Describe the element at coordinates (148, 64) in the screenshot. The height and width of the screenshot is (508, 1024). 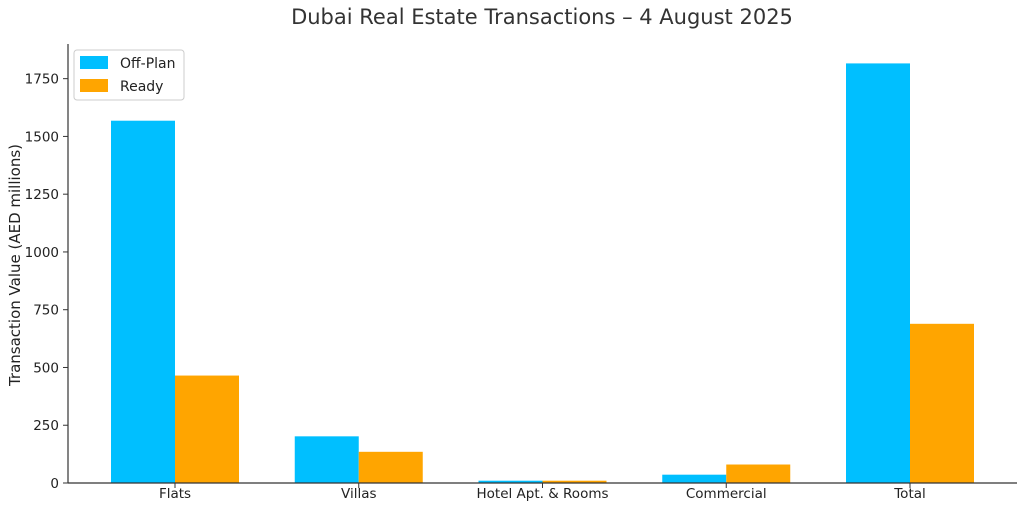
I see `legend-label-off-plan: Off-Plan` at that location.